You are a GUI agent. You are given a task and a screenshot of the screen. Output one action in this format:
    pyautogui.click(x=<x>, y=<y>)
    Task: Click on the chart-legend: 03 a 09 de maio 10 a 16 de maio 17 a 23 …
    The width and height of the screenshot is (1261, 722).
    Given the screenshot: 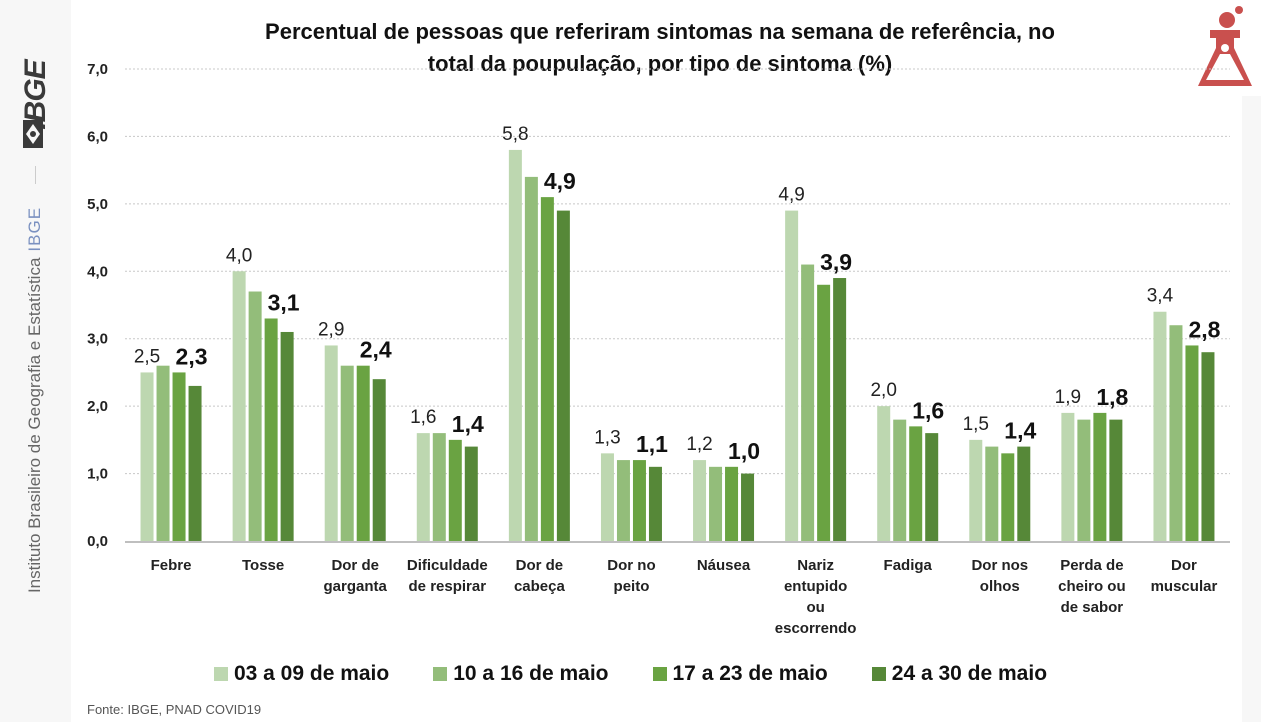 What is the action you would take?
    pyautogui.click(x=630, y=674)
    